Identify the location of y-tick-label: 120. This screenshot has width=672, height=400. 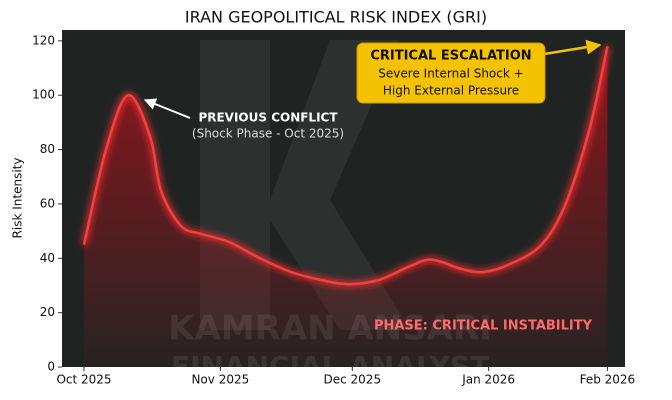
(43, 40).